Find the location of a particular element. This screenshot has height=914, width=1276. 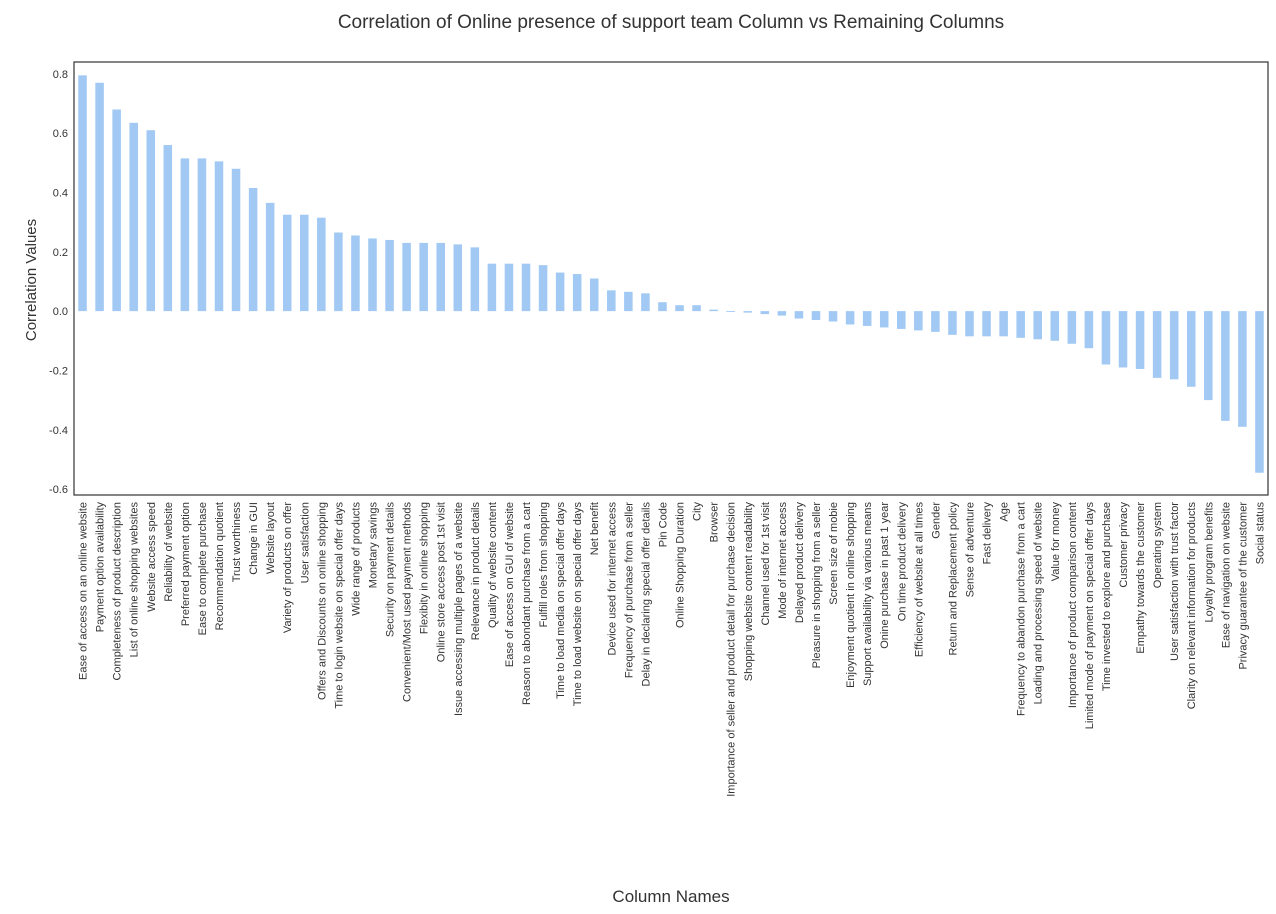

x-category-label: Time invested to explore and purchase is located at coordinates (1107, 596).